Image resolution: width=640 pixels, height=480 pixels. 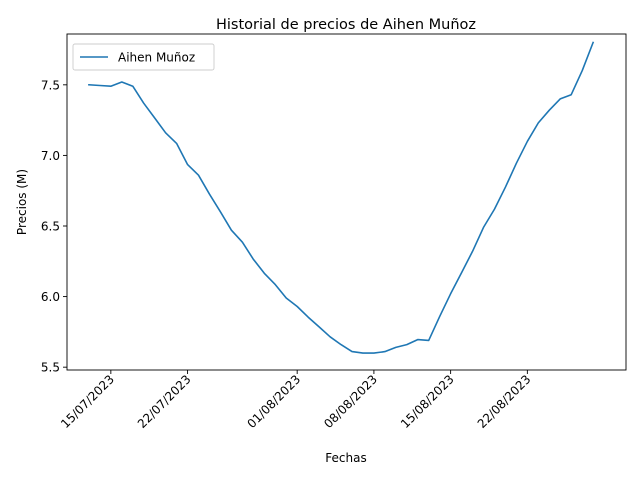 What do you see at coordinates (50, 156) in the screenshot?
I see `y-tick-label: 7.0` at bounding box center [50, 156].